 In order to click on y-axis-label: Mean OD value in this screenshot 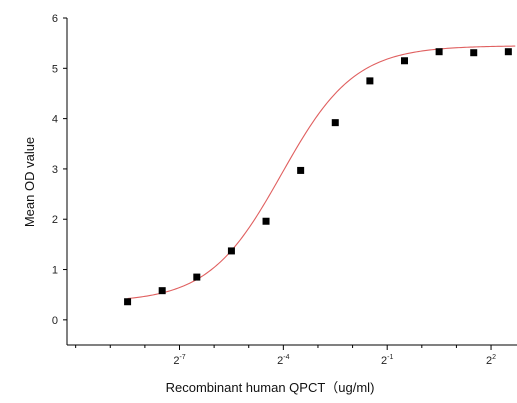, I will do `click(29, 182)`.